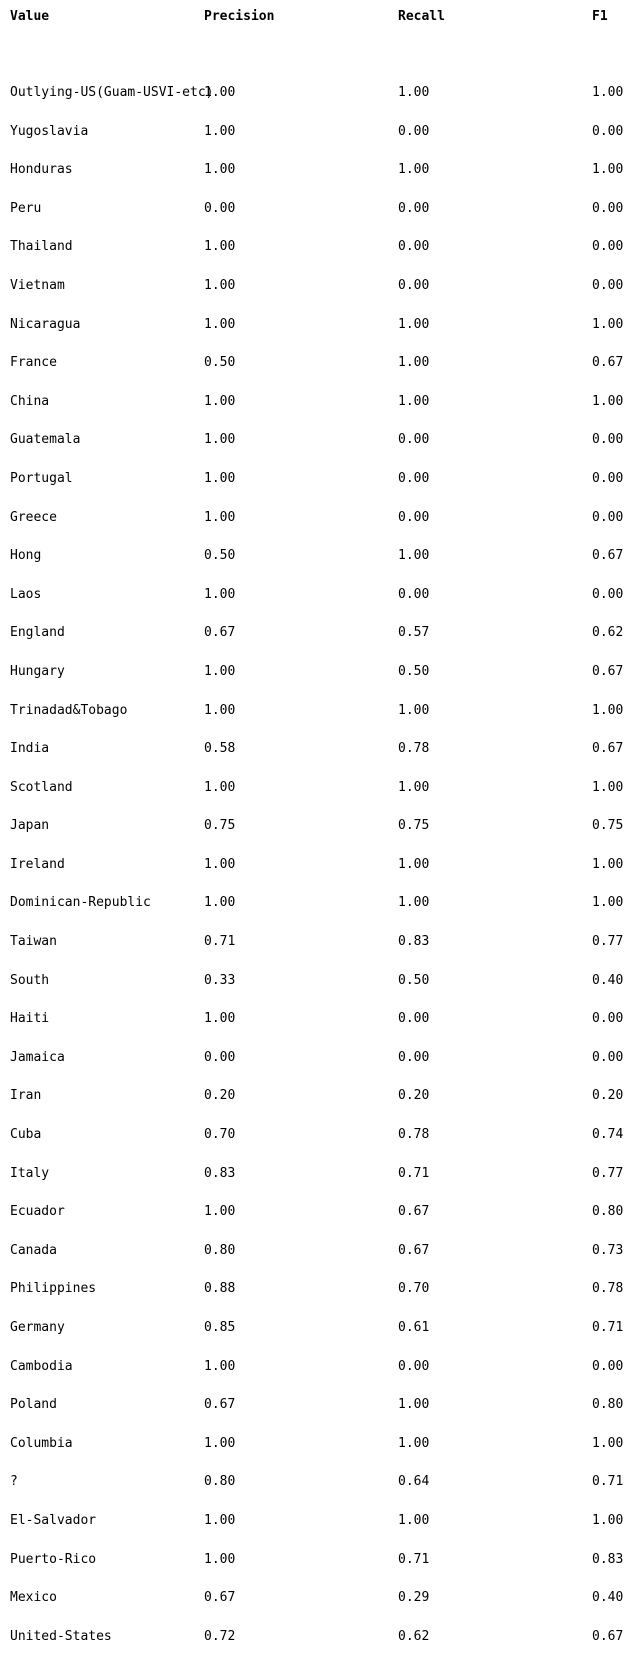 This screenshot has height=1665, width=634. What do you see at coordinates (317, 903) in the screenshot?
I see `table-row: Dominican-Republic 1.00 1.00 1.00` at bounding box center [317, 903].